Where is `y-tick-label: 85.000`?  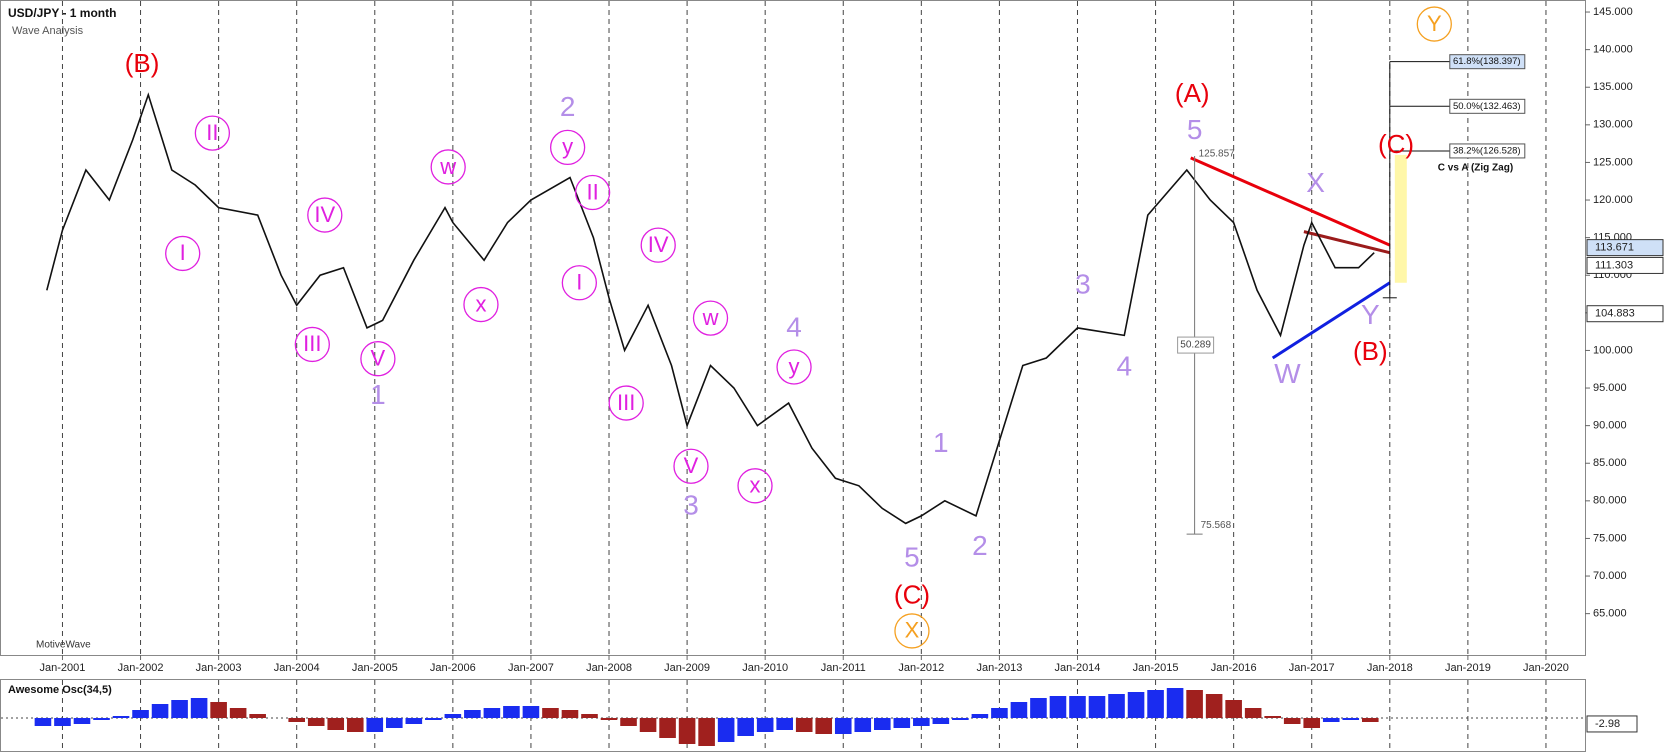 y-tick-label: 85.000 is located at coordinates (1610, 463).